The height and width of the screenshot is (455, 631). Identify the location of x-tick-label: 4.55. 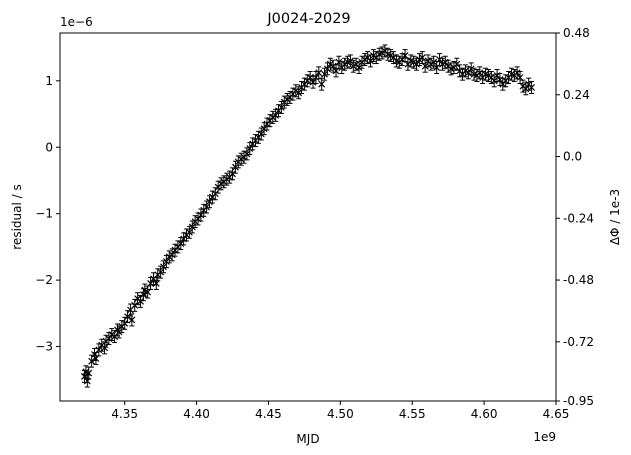
(412, 414).